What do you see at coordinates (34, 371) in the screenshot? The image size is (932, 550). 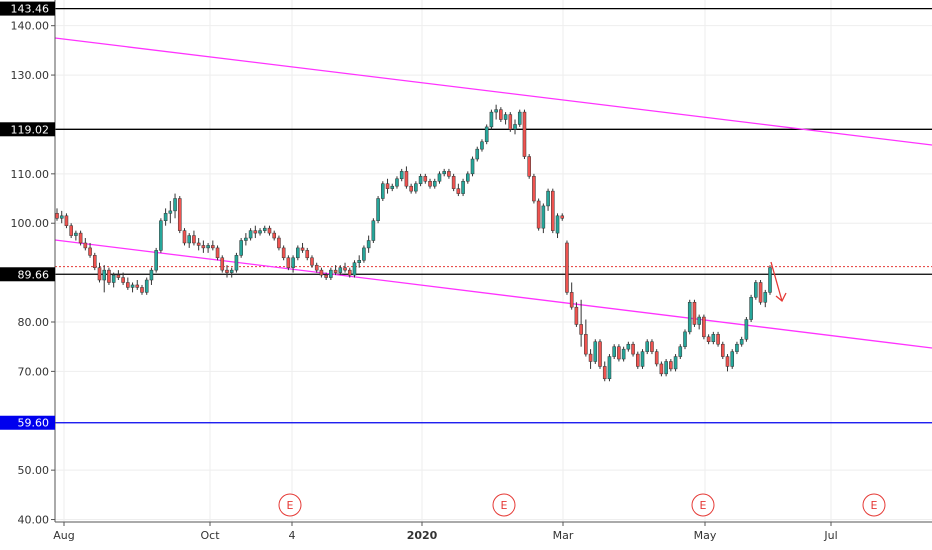 I see `y-tick-label: 70.00` at bounding box center [34, 371].